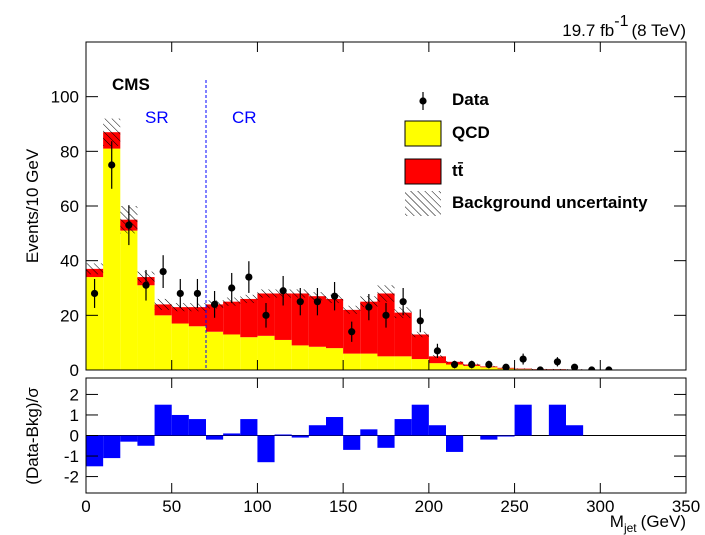  What do you see at coordinates (74, 415) in the screenshot?
I see `y-tick-label: 1` at bounding box center [74, 415].